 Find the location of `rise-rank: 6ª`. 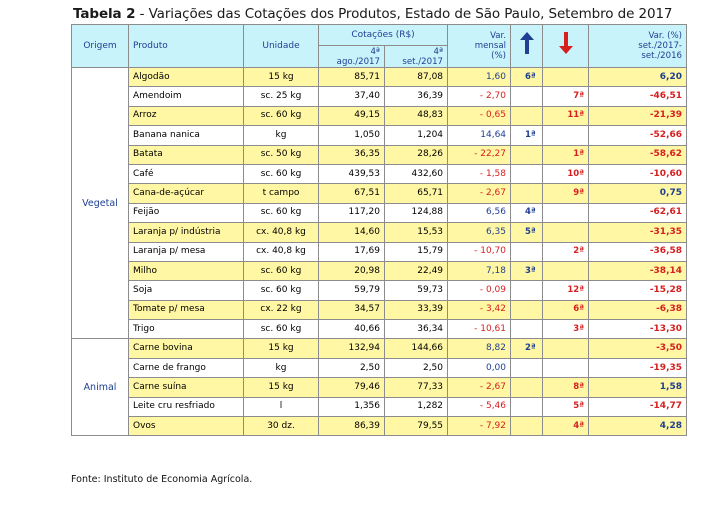

rise-rank: 6ª is located at coordinates (527, 77).